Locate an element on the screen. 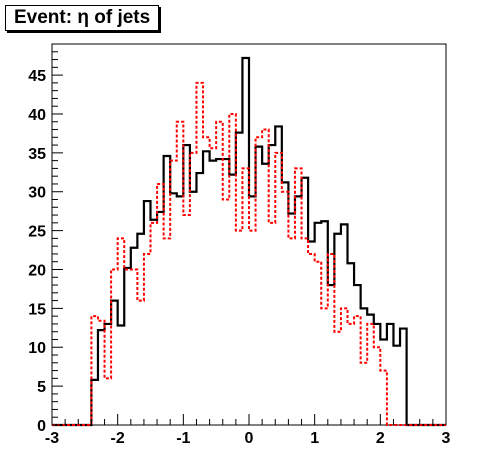 This screenshot has height=472, width=496. x-tick-label: 1 is located at coordinates (314, 438).